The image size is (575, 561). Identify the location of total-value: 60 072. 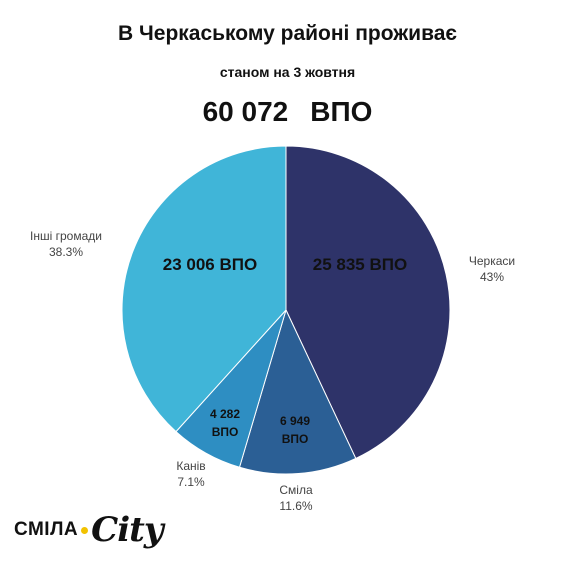
(245, 111).